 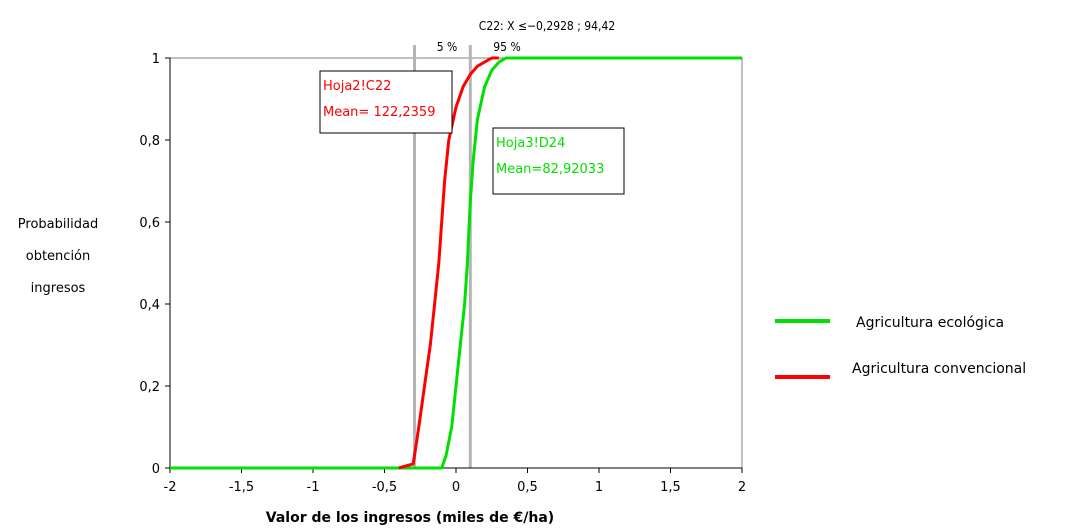 What do you see at coordinates (149, 305) in the screenshot?
I see `y-tick-label: 0,4` at bounding box center [149, 305].